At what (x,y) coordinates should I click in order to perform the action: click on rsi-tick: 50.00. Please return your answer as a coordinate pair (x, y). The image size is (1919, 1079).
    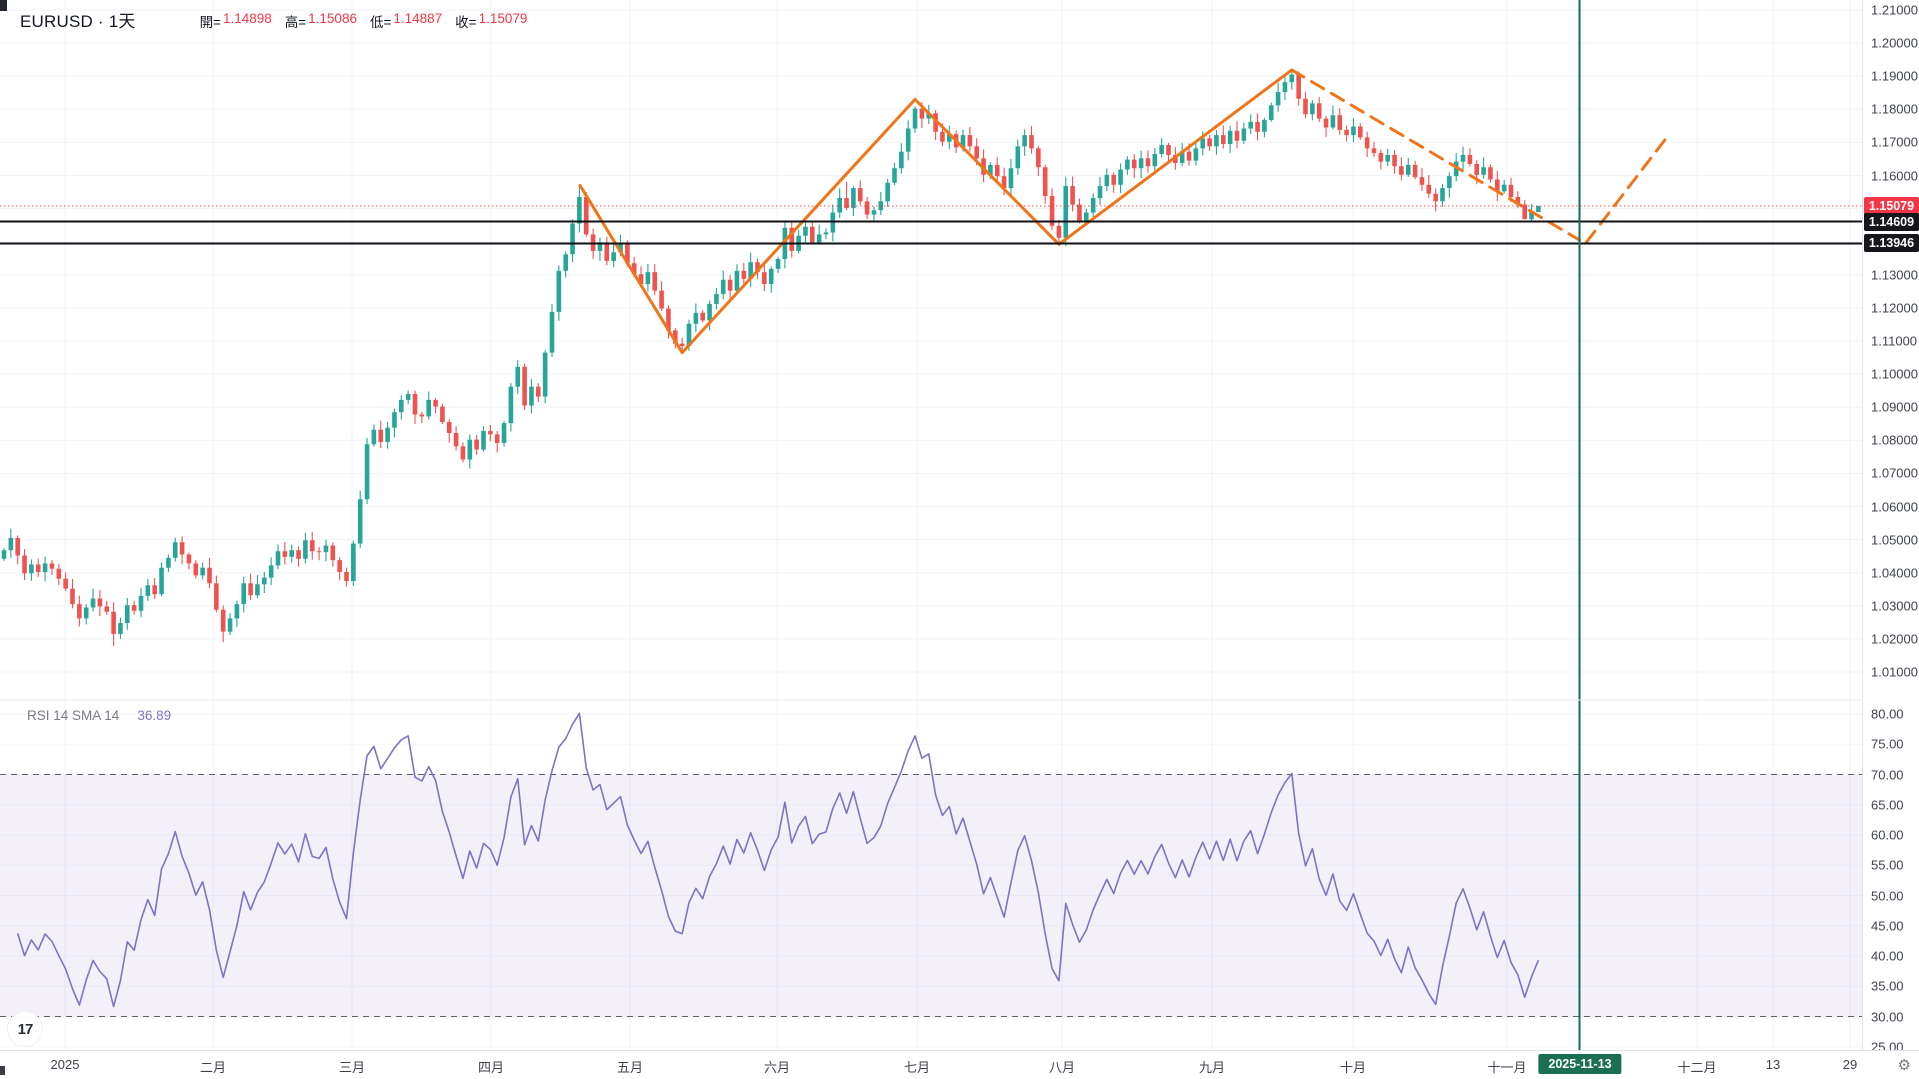
    Looking at the image, I should click on (1887, 895).